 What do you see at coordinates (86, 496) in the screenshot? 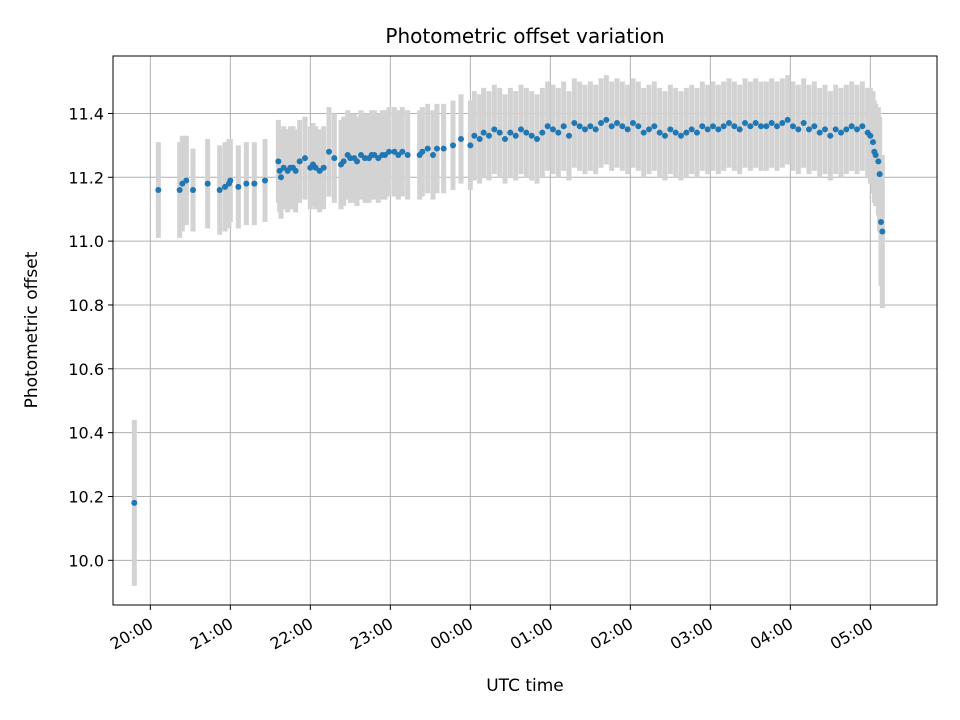
I see `y-tick-label: 10.2` at bounding box center [86, 496].